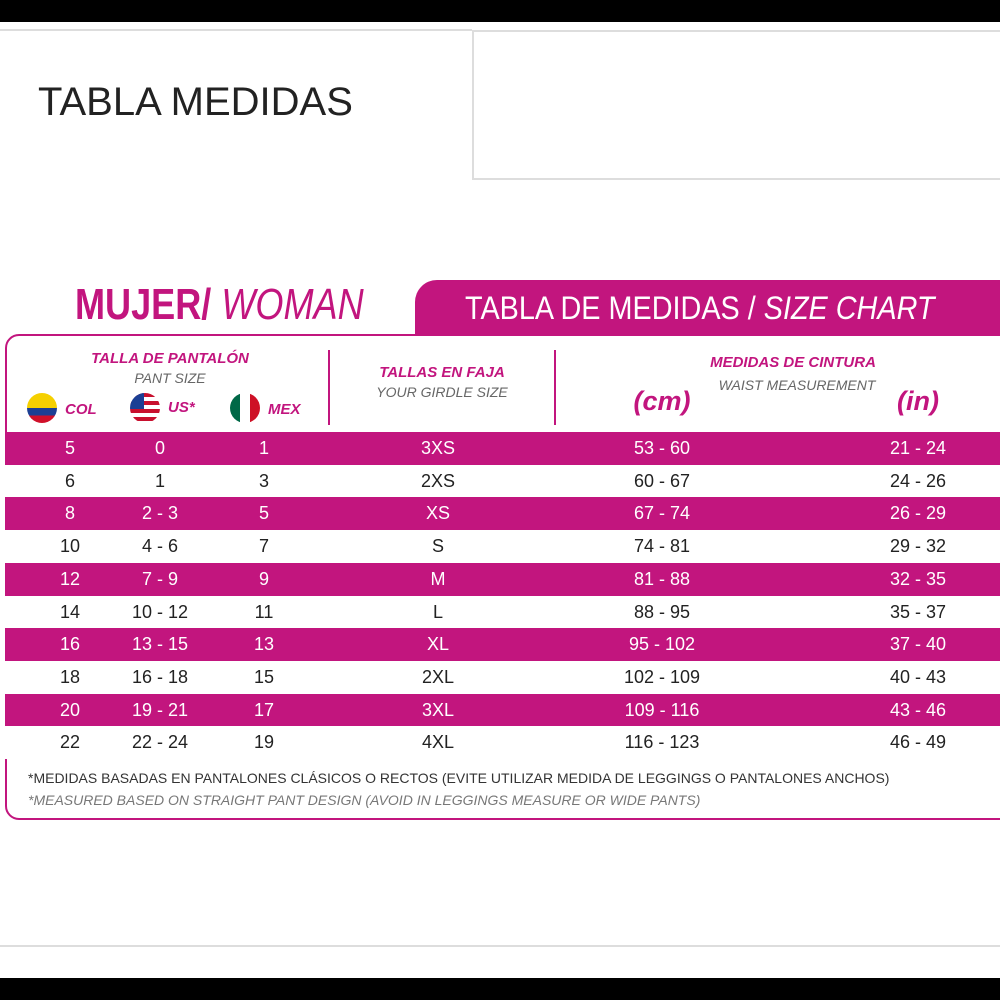 The height and width of the screenshot is (1000, 1000). I want to click on table-cell: 24 - 26, so click(918, 480).